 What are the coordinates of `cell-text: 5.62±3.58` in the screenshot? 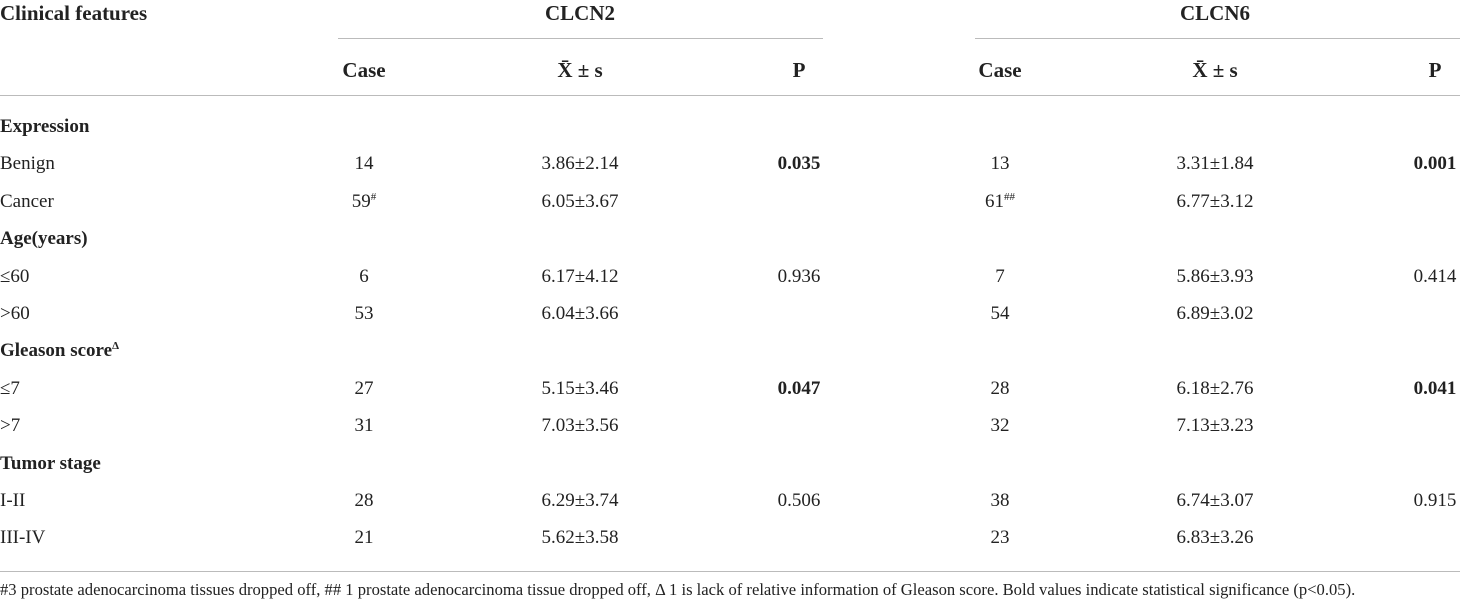 It's located at (580, 538).